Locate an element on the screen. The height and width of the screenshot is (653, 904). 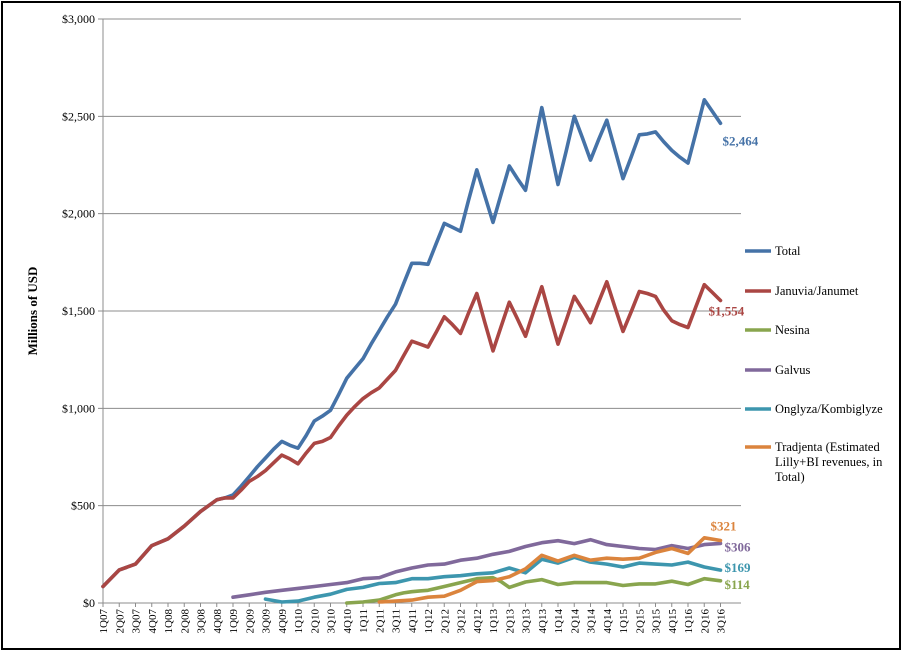
x-tick-label: 2Q12 is located at coordinates (445, 621).